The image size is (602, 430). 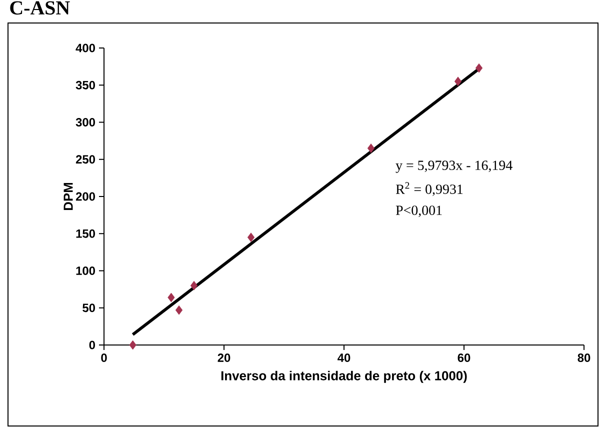 What do you see at coordinates (419, 212) in the screenshot?
I see `annotation: P<0,001` at bounding box center [419, 212].